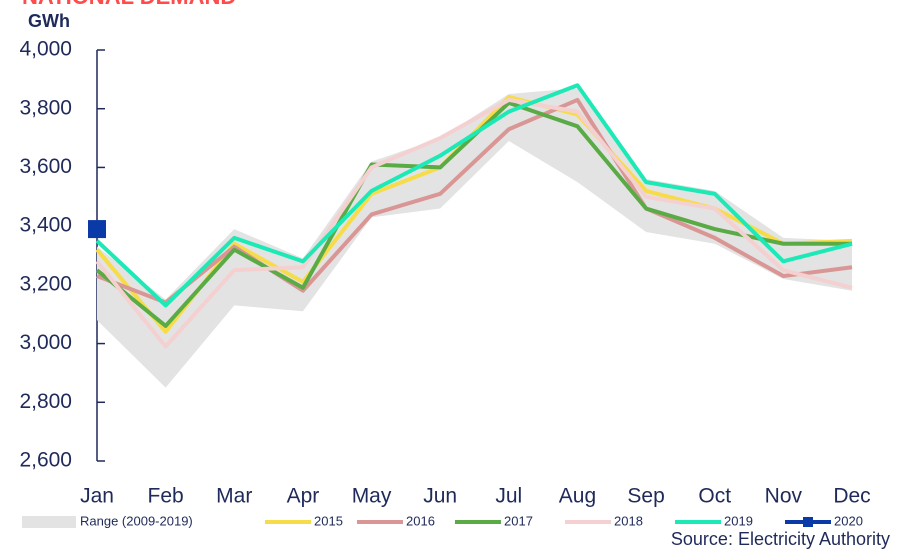  Describe the element at coordinates (577, 496) in the screenshot. I see `x-tick-label: Aug` at that location.